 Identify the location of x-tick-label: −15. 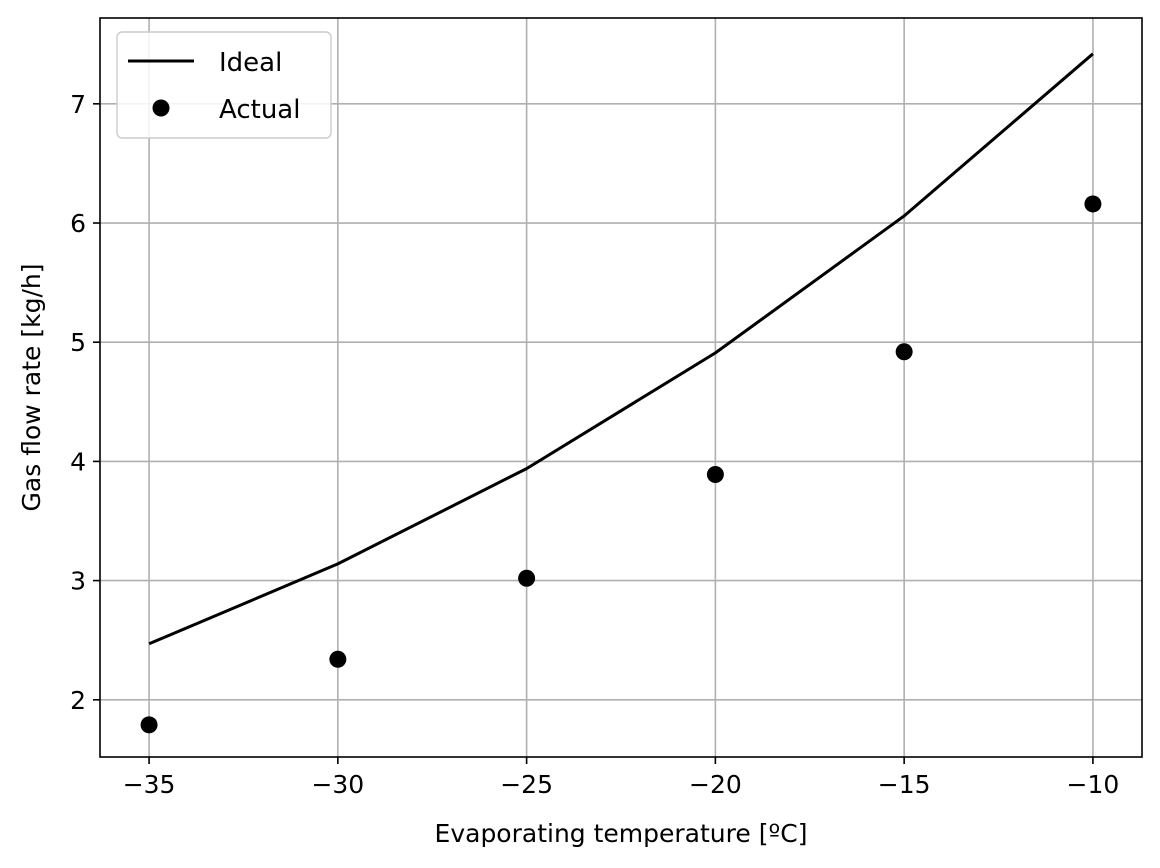
(904, 784).